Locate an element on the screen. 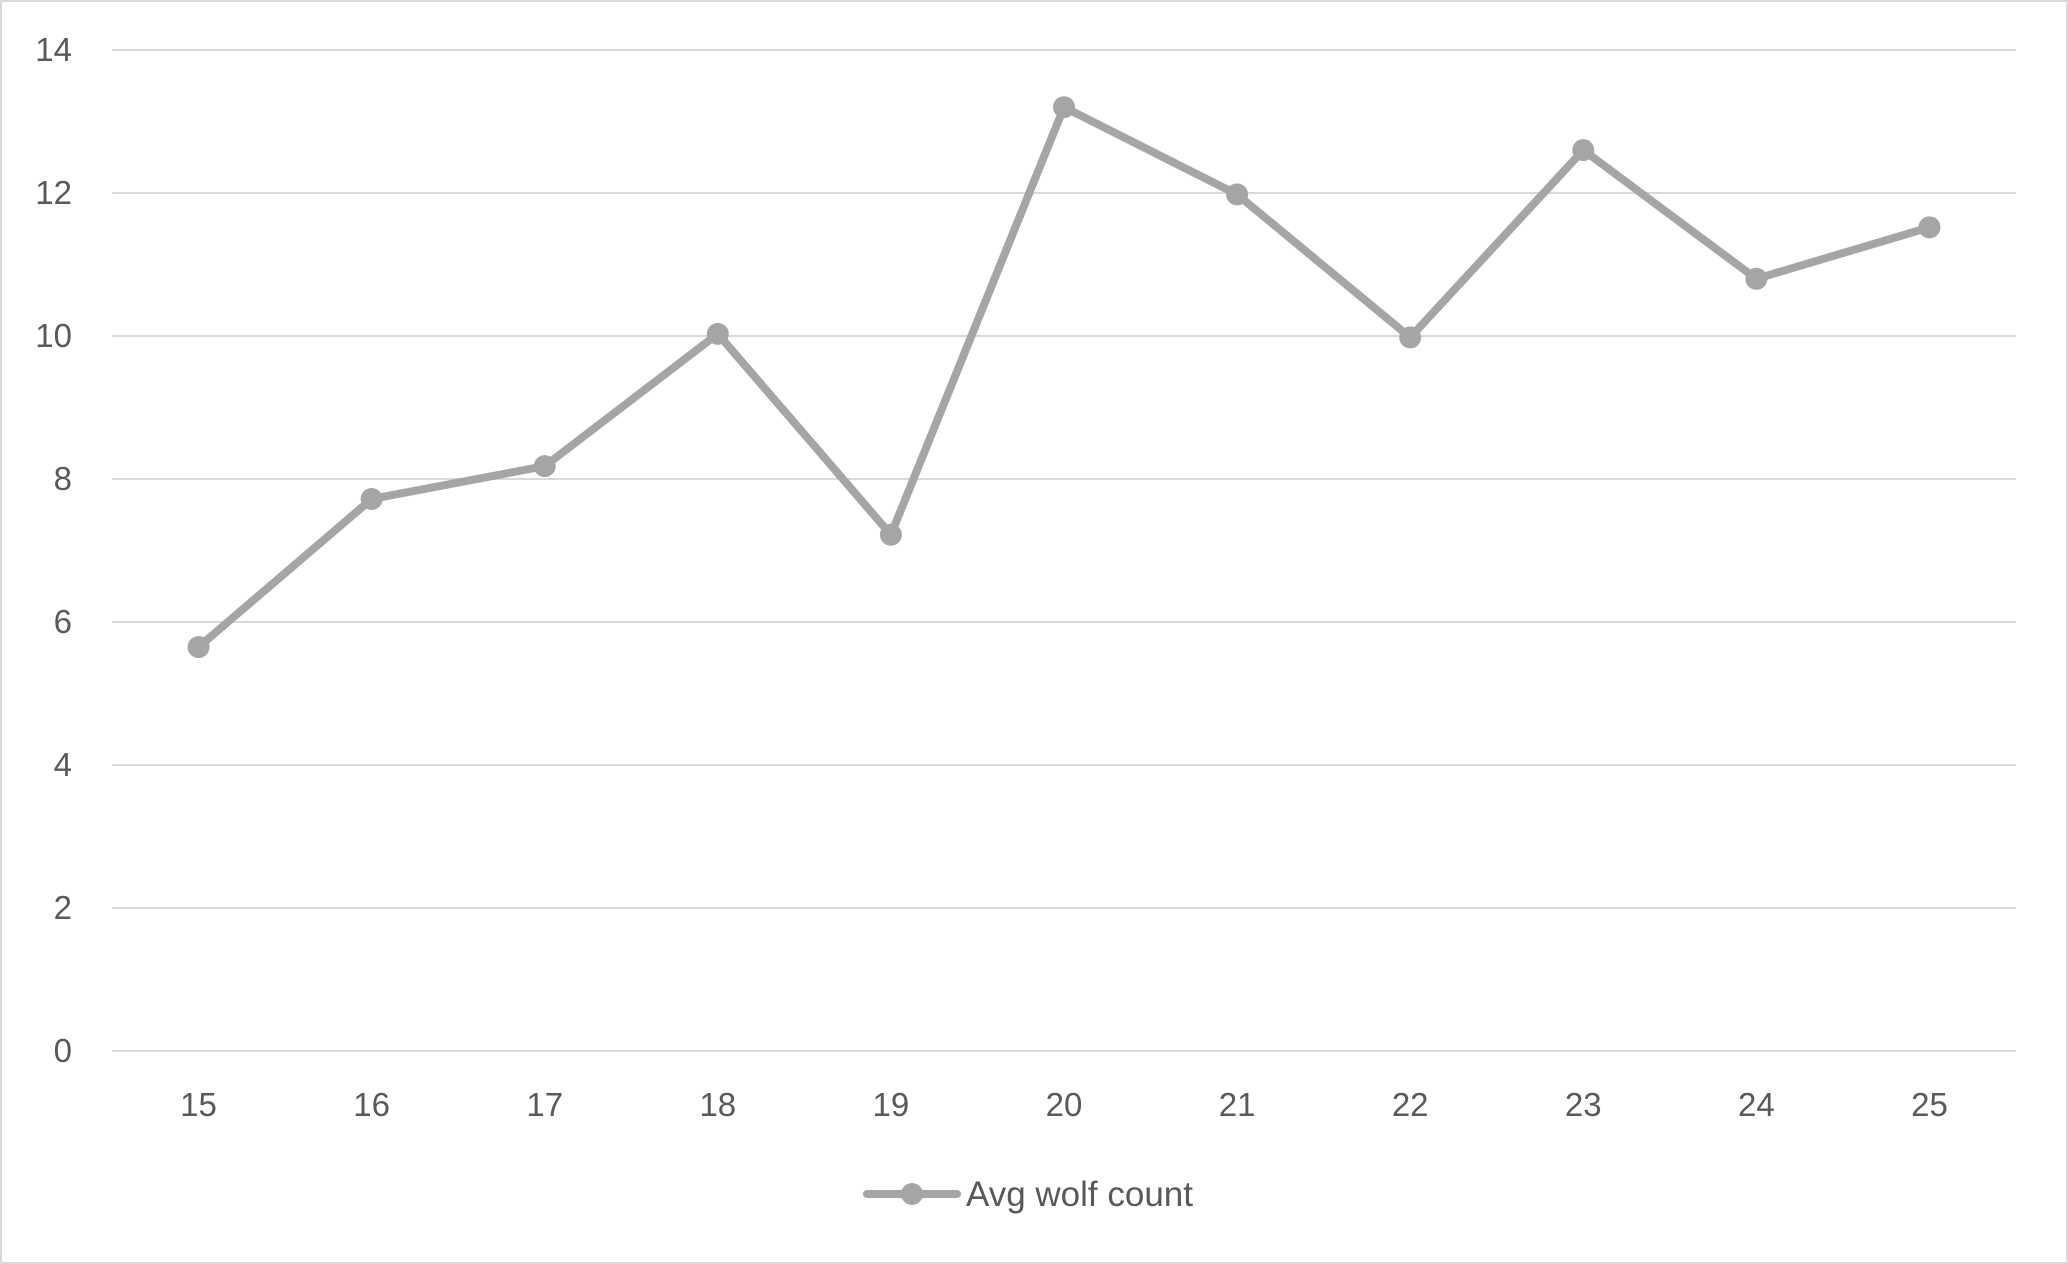 The image size is (2068, 1264). y-tick-label: 10 is located at coordinates (53, 335).